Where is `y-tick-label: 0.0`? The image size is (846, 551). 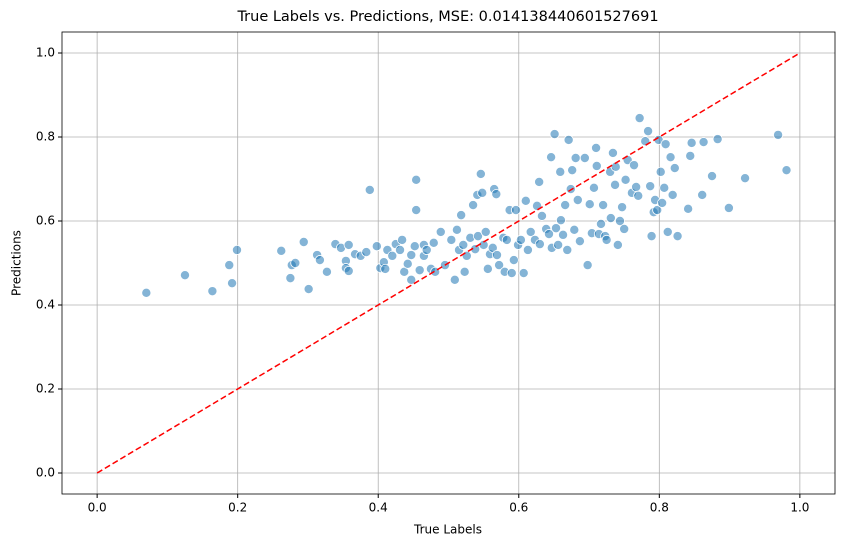 y-tick-label: 0.0 is located at coordinates (45, 473).